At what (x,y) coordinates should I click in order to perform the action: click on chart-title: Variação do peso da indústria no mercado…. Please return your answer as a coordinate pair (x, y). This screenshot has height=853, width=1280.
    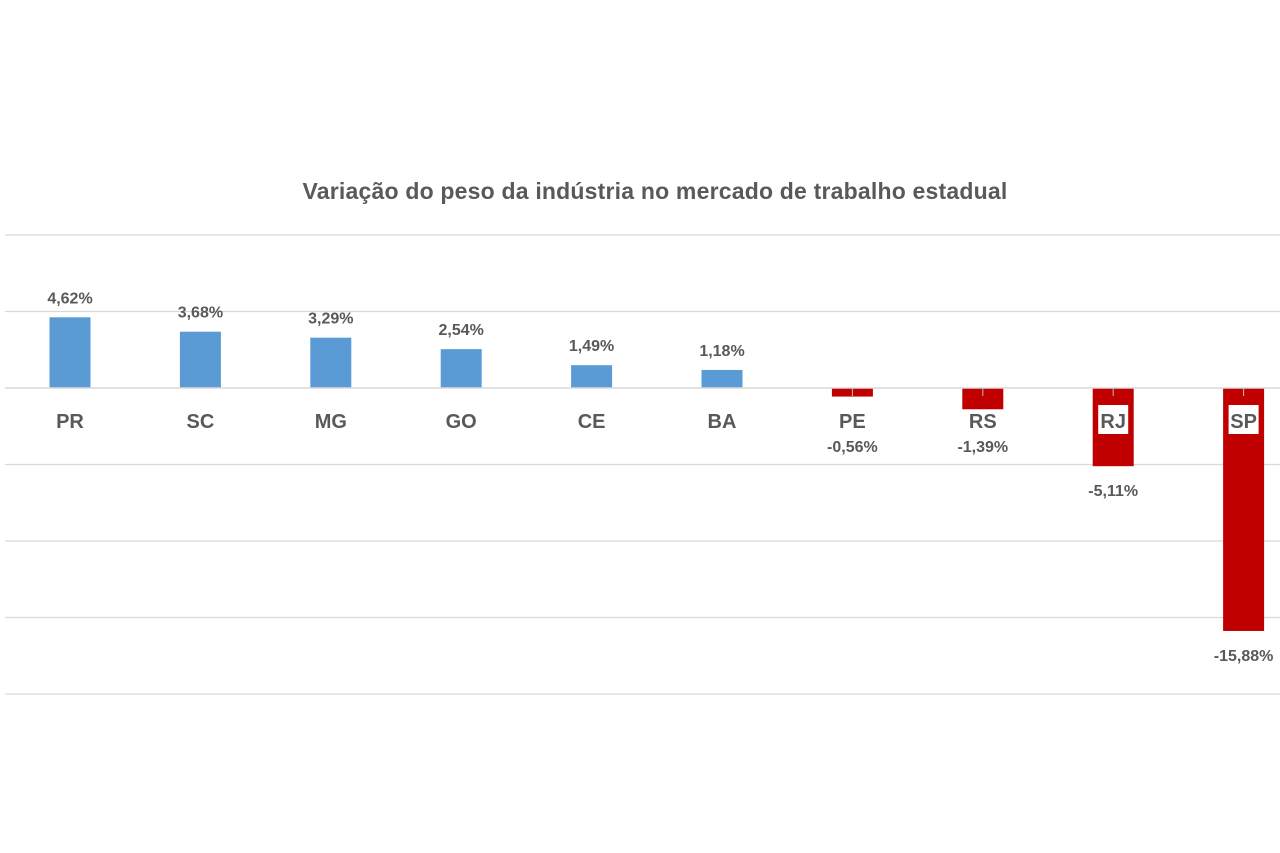
    Looking at the image, I should click on (655, 191).